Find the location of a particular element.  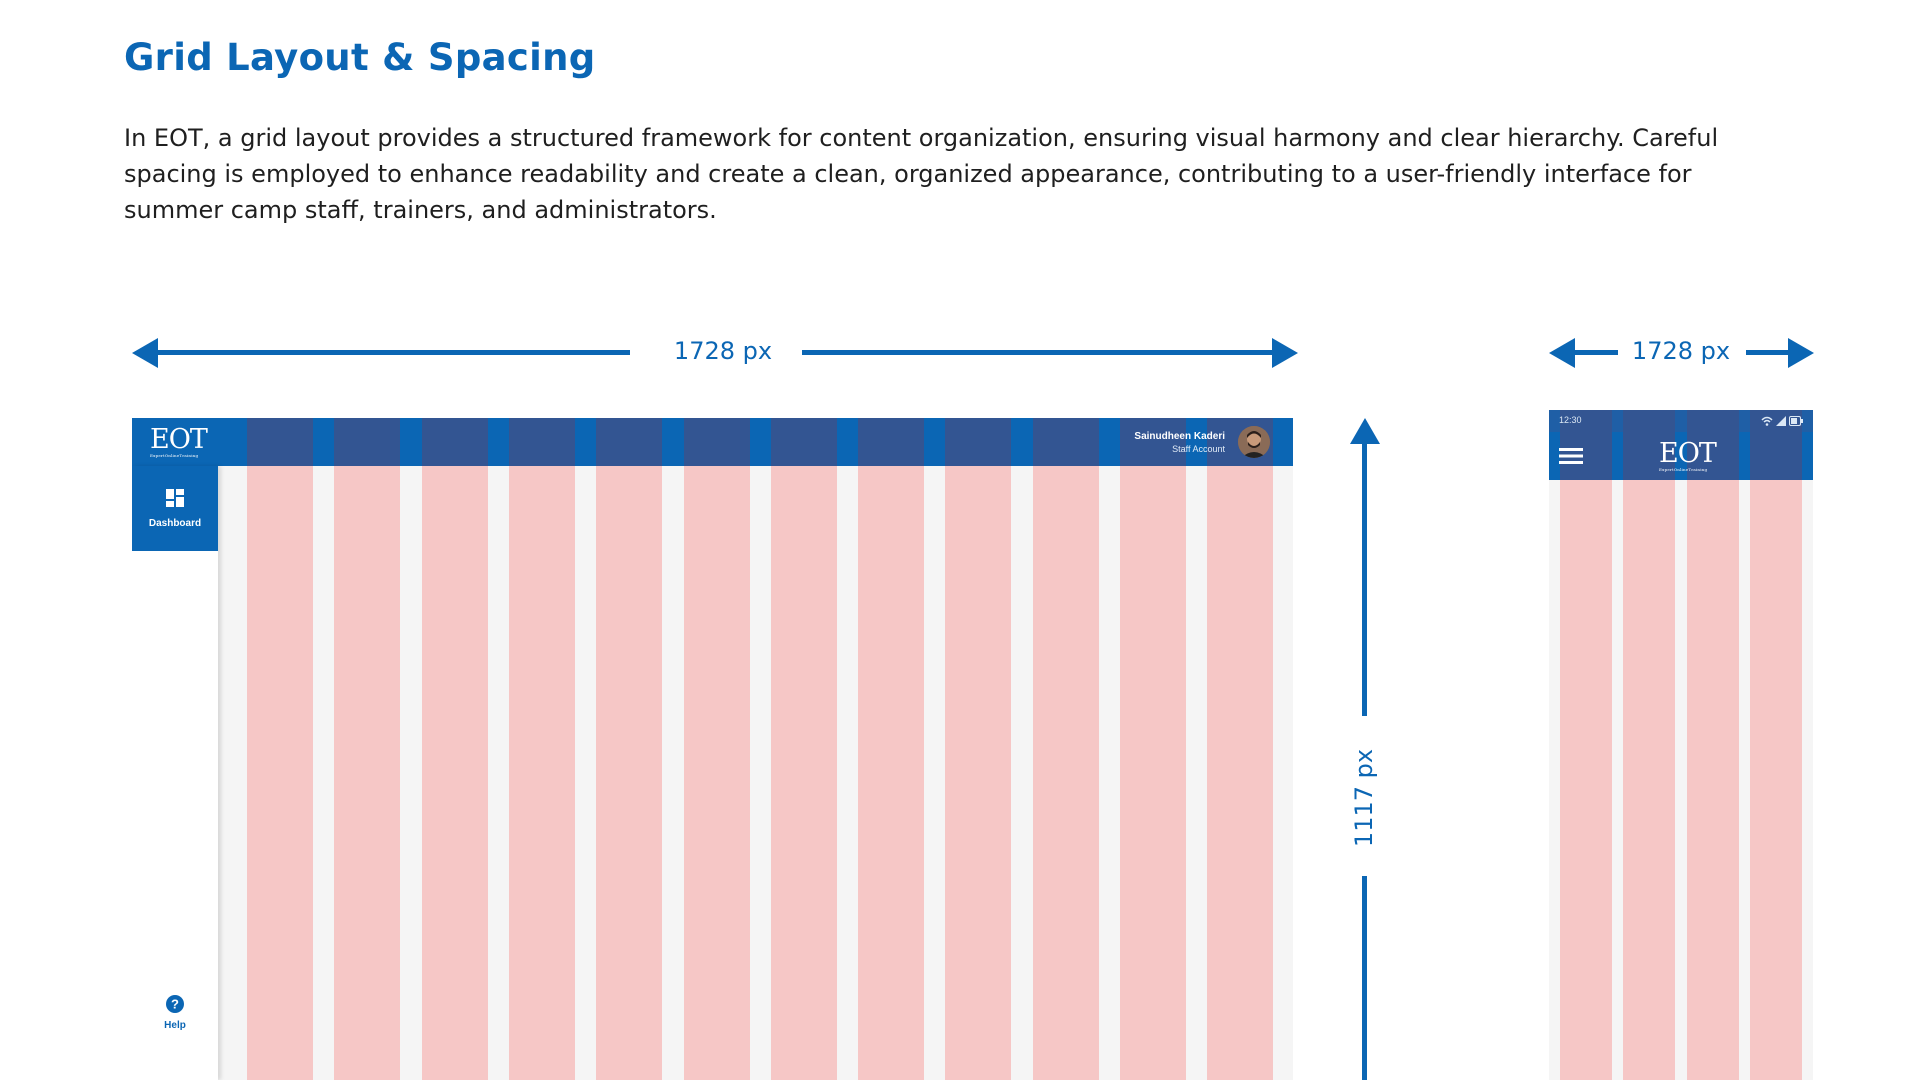

sidebar-item-dashboard: Dashboard is located at coordinates (175, 508).